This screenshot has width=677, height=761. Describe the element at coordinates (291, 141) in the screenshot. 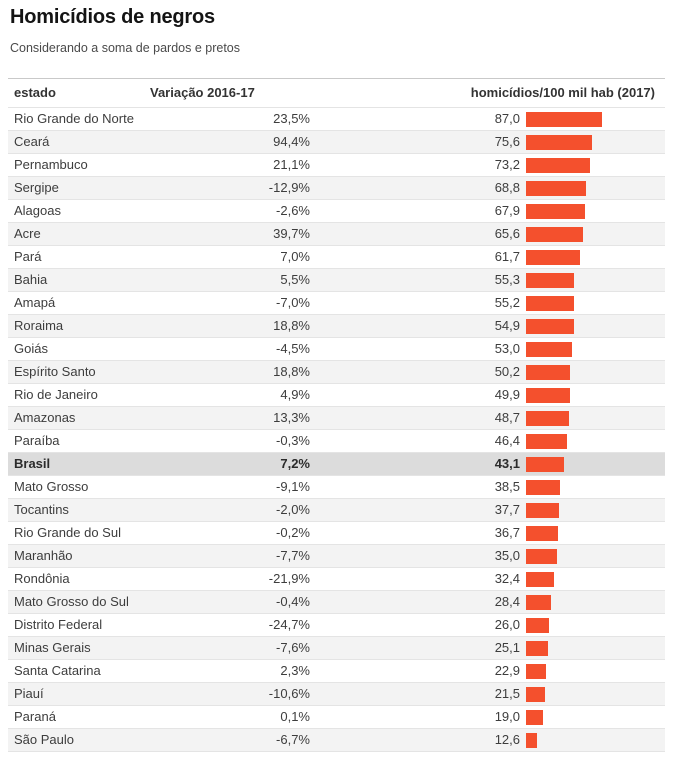

I see `variation-cell: 94,4%` at that location.